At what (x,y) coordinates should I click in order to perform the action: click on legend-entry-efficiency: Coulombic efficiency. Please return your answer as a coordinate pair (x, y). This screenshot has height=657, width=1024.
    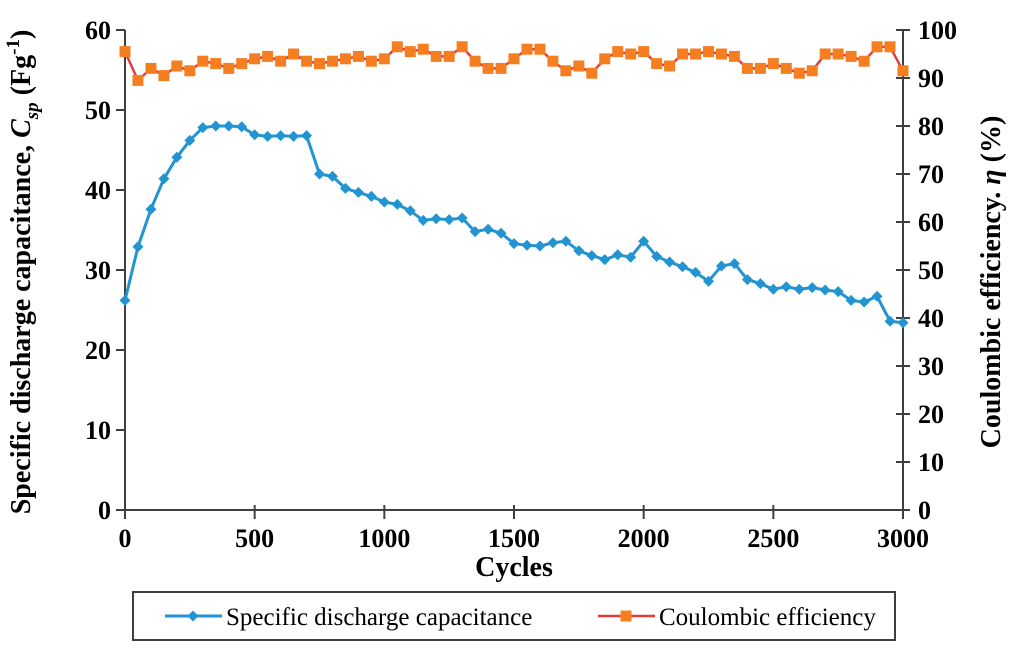
    Looking at the image, I should click on (737, 617).